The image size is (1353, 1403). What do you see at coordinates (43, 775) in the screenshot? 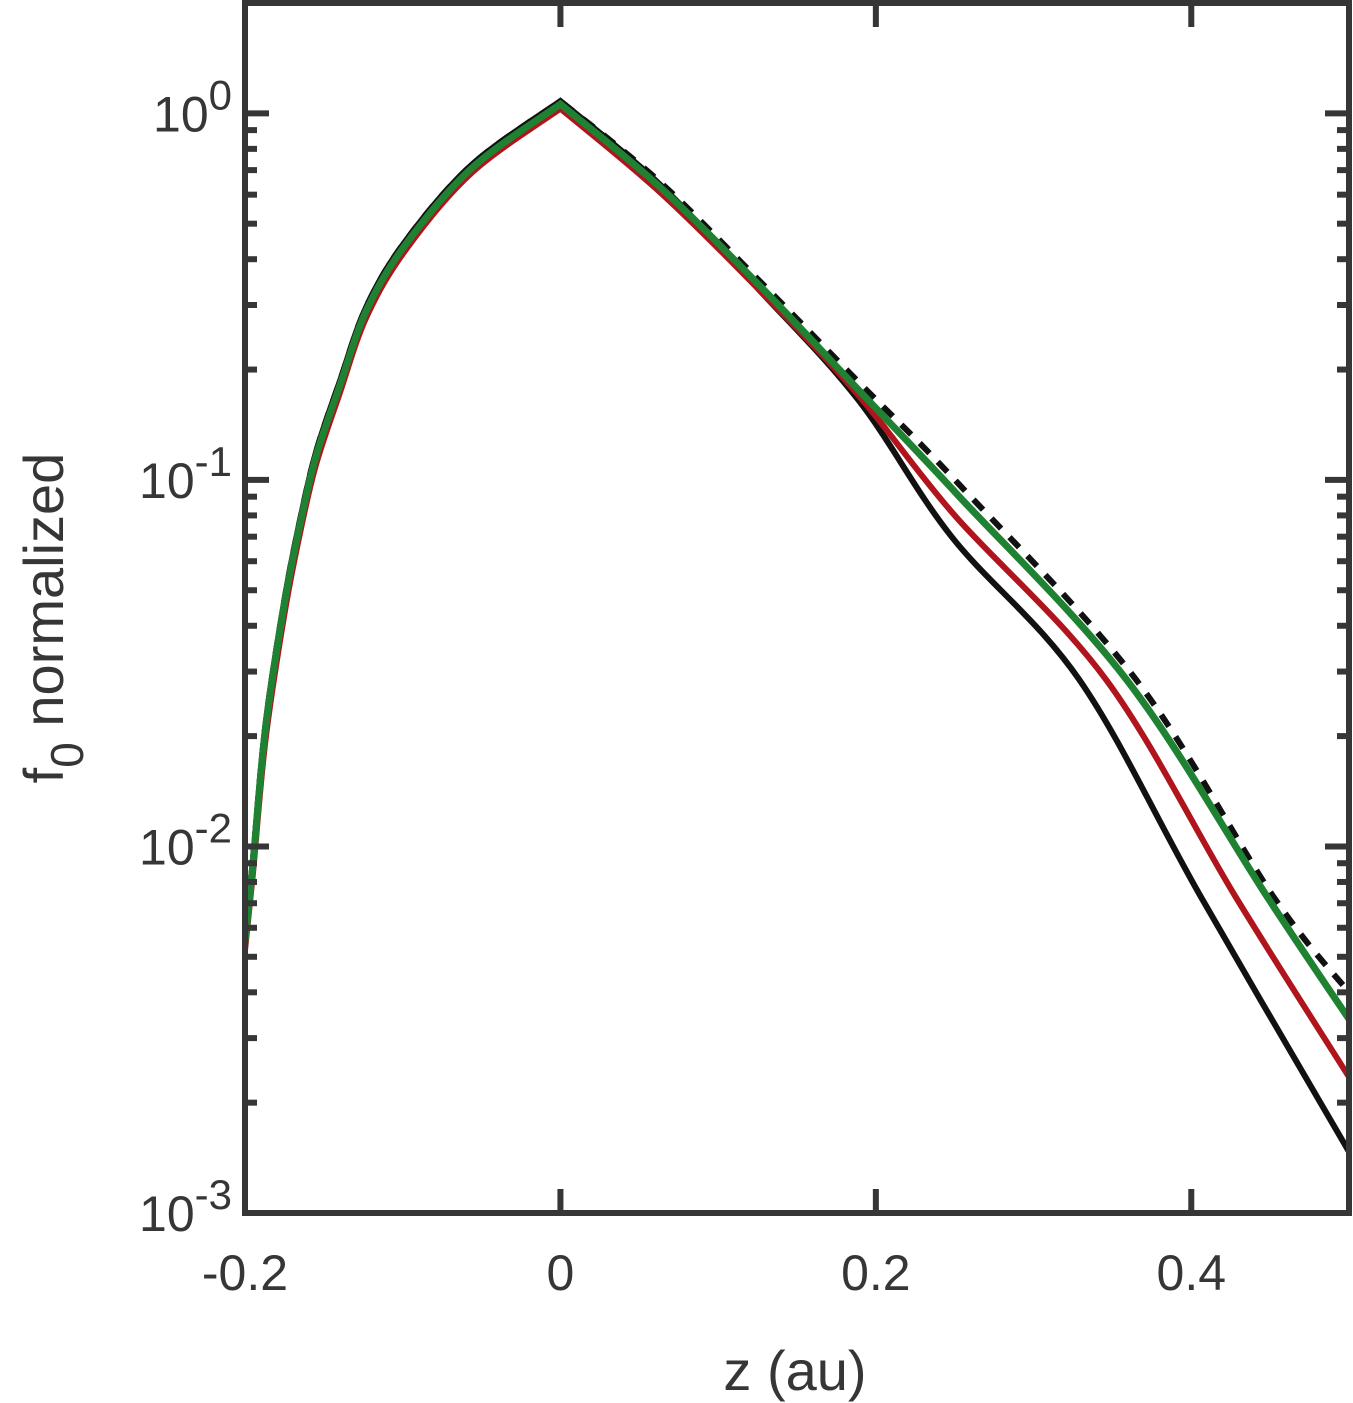
I see `y-axis-label-base: f` at bounding box center [43, 775].